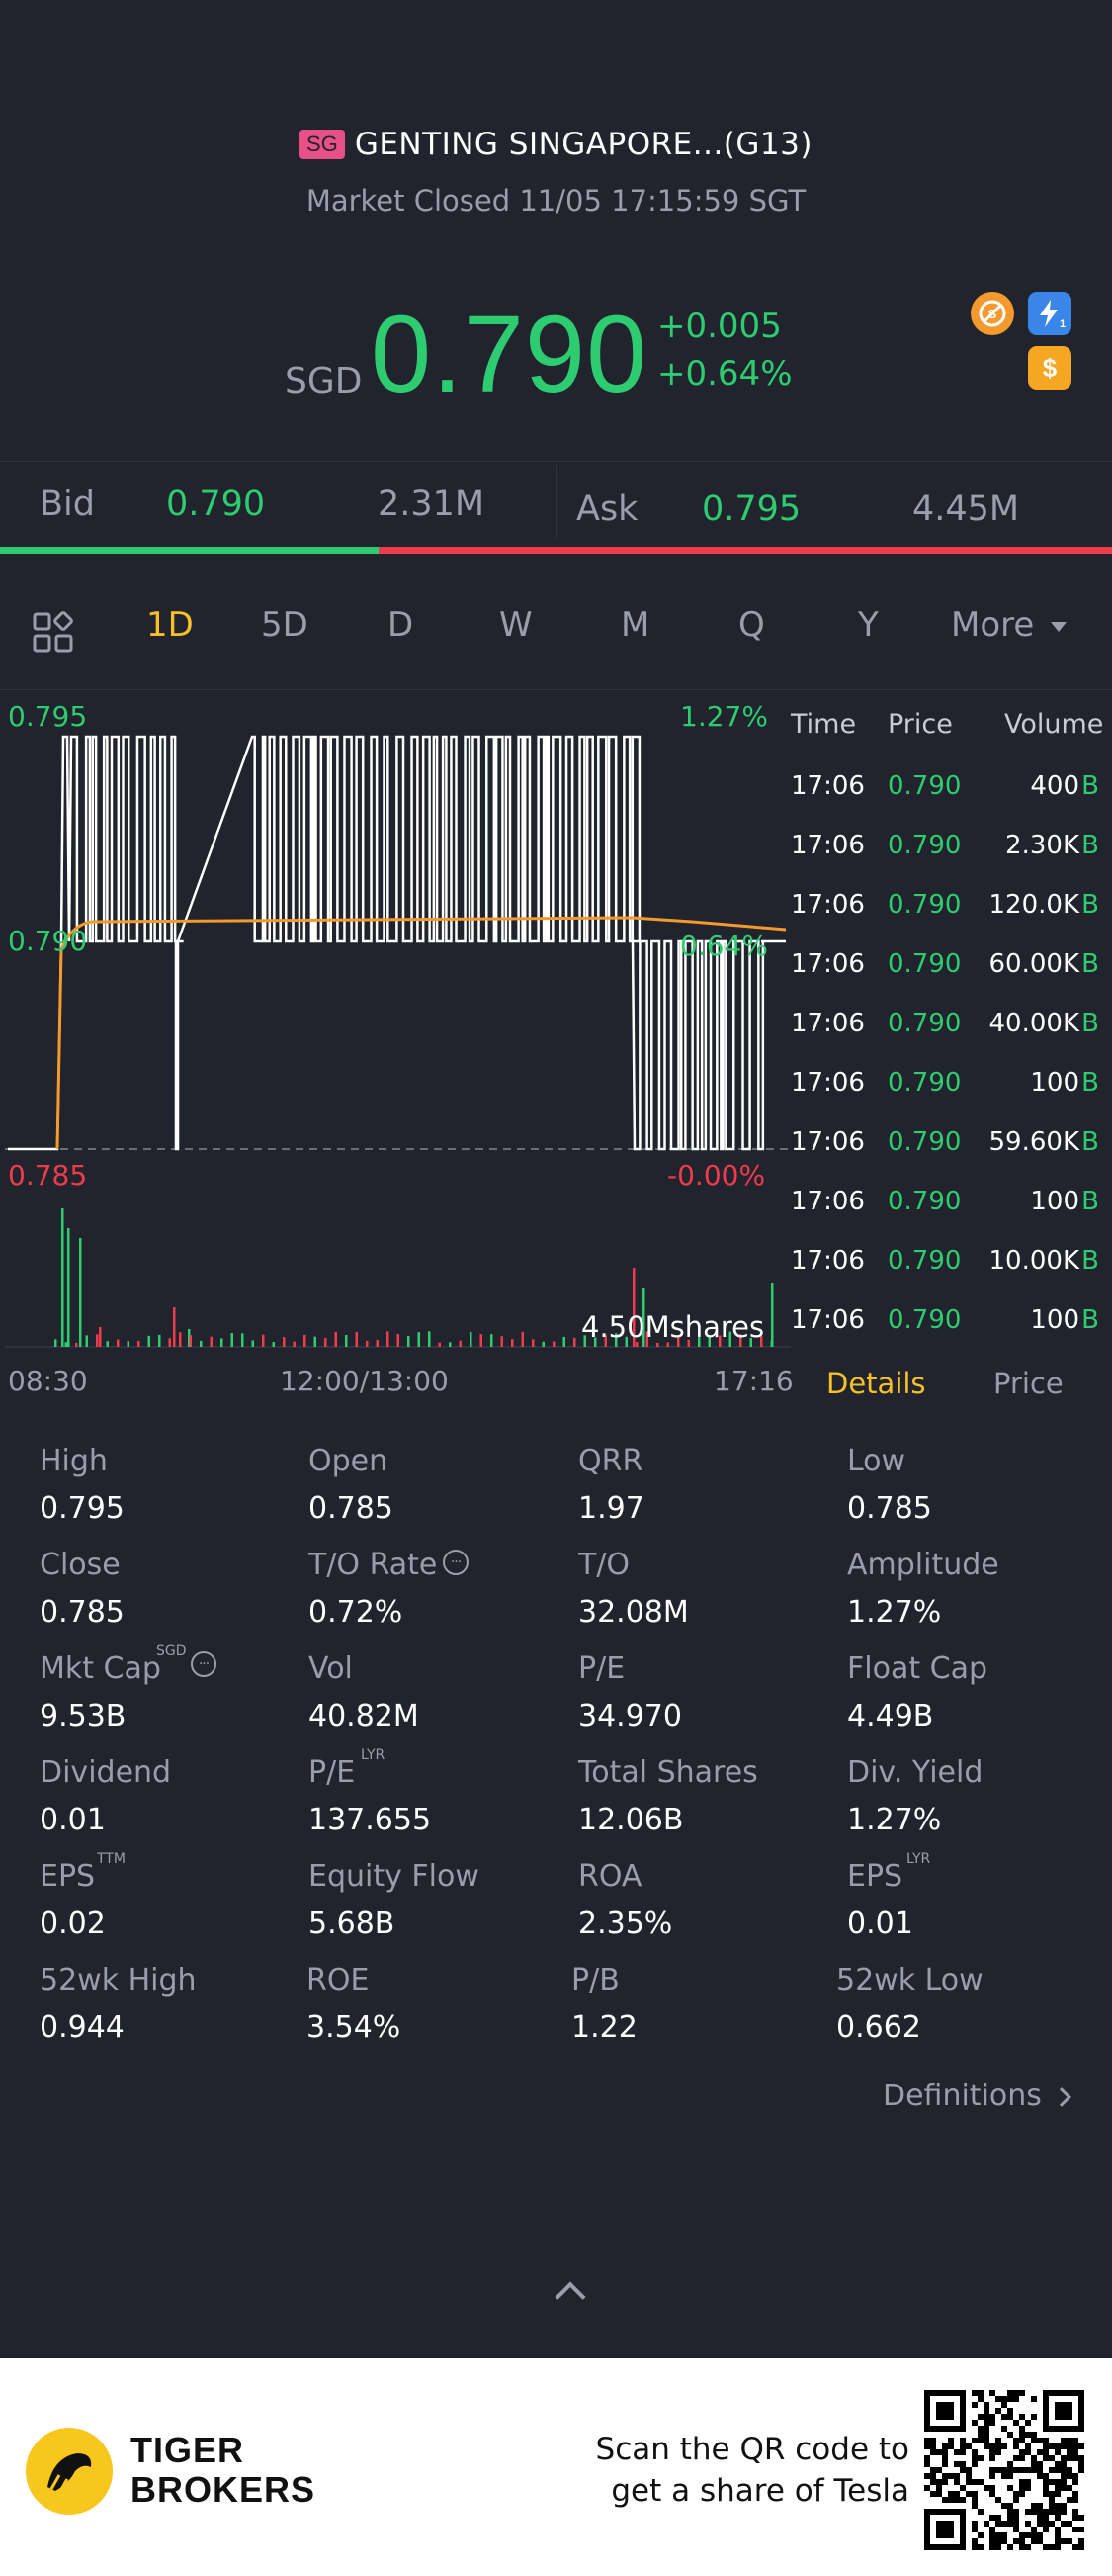 The width and height of the screenshot is (1112, 2576). What do you see at coordinates (875, 1876) in the screenshot?
I see `stat-label: EPS` at bounding box center [875, 1876].